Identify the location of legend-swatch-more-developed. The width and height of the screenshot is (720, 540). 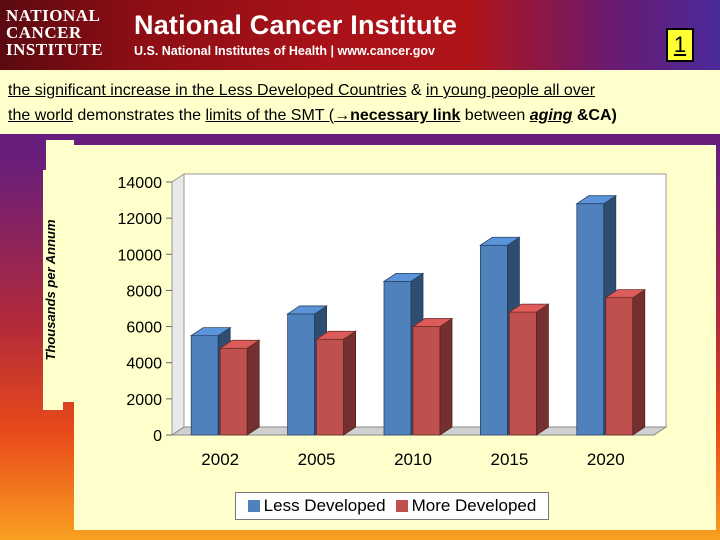
(401, 506).